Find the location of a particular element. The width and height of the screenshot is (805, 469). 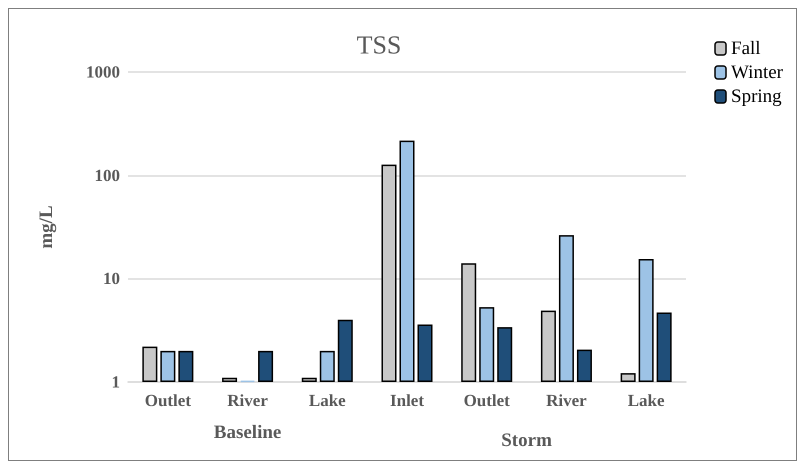

chart-title: TSS is located at coordinates (379, 45).